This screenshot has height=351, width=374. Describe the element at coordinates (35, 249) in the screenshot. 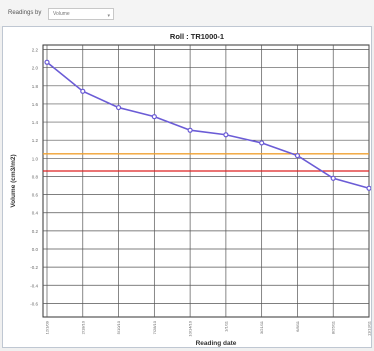

I see `y-tick-label: 0.0` at that location.